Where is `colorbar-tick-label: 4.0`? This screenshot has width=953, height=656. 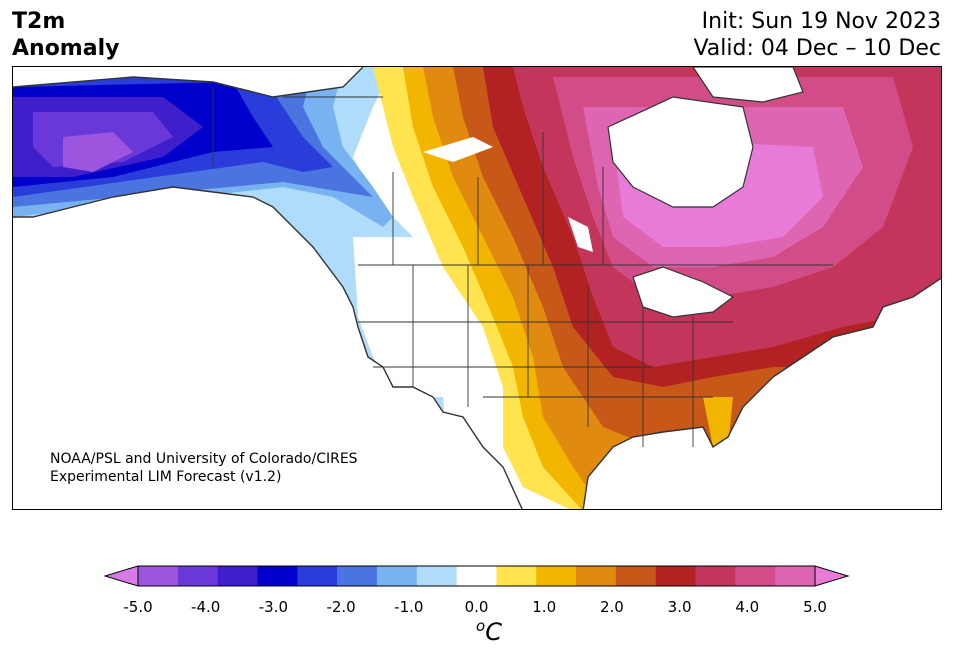
colorbar-tick-label: 4.0 is located at coordinates (747, 607).